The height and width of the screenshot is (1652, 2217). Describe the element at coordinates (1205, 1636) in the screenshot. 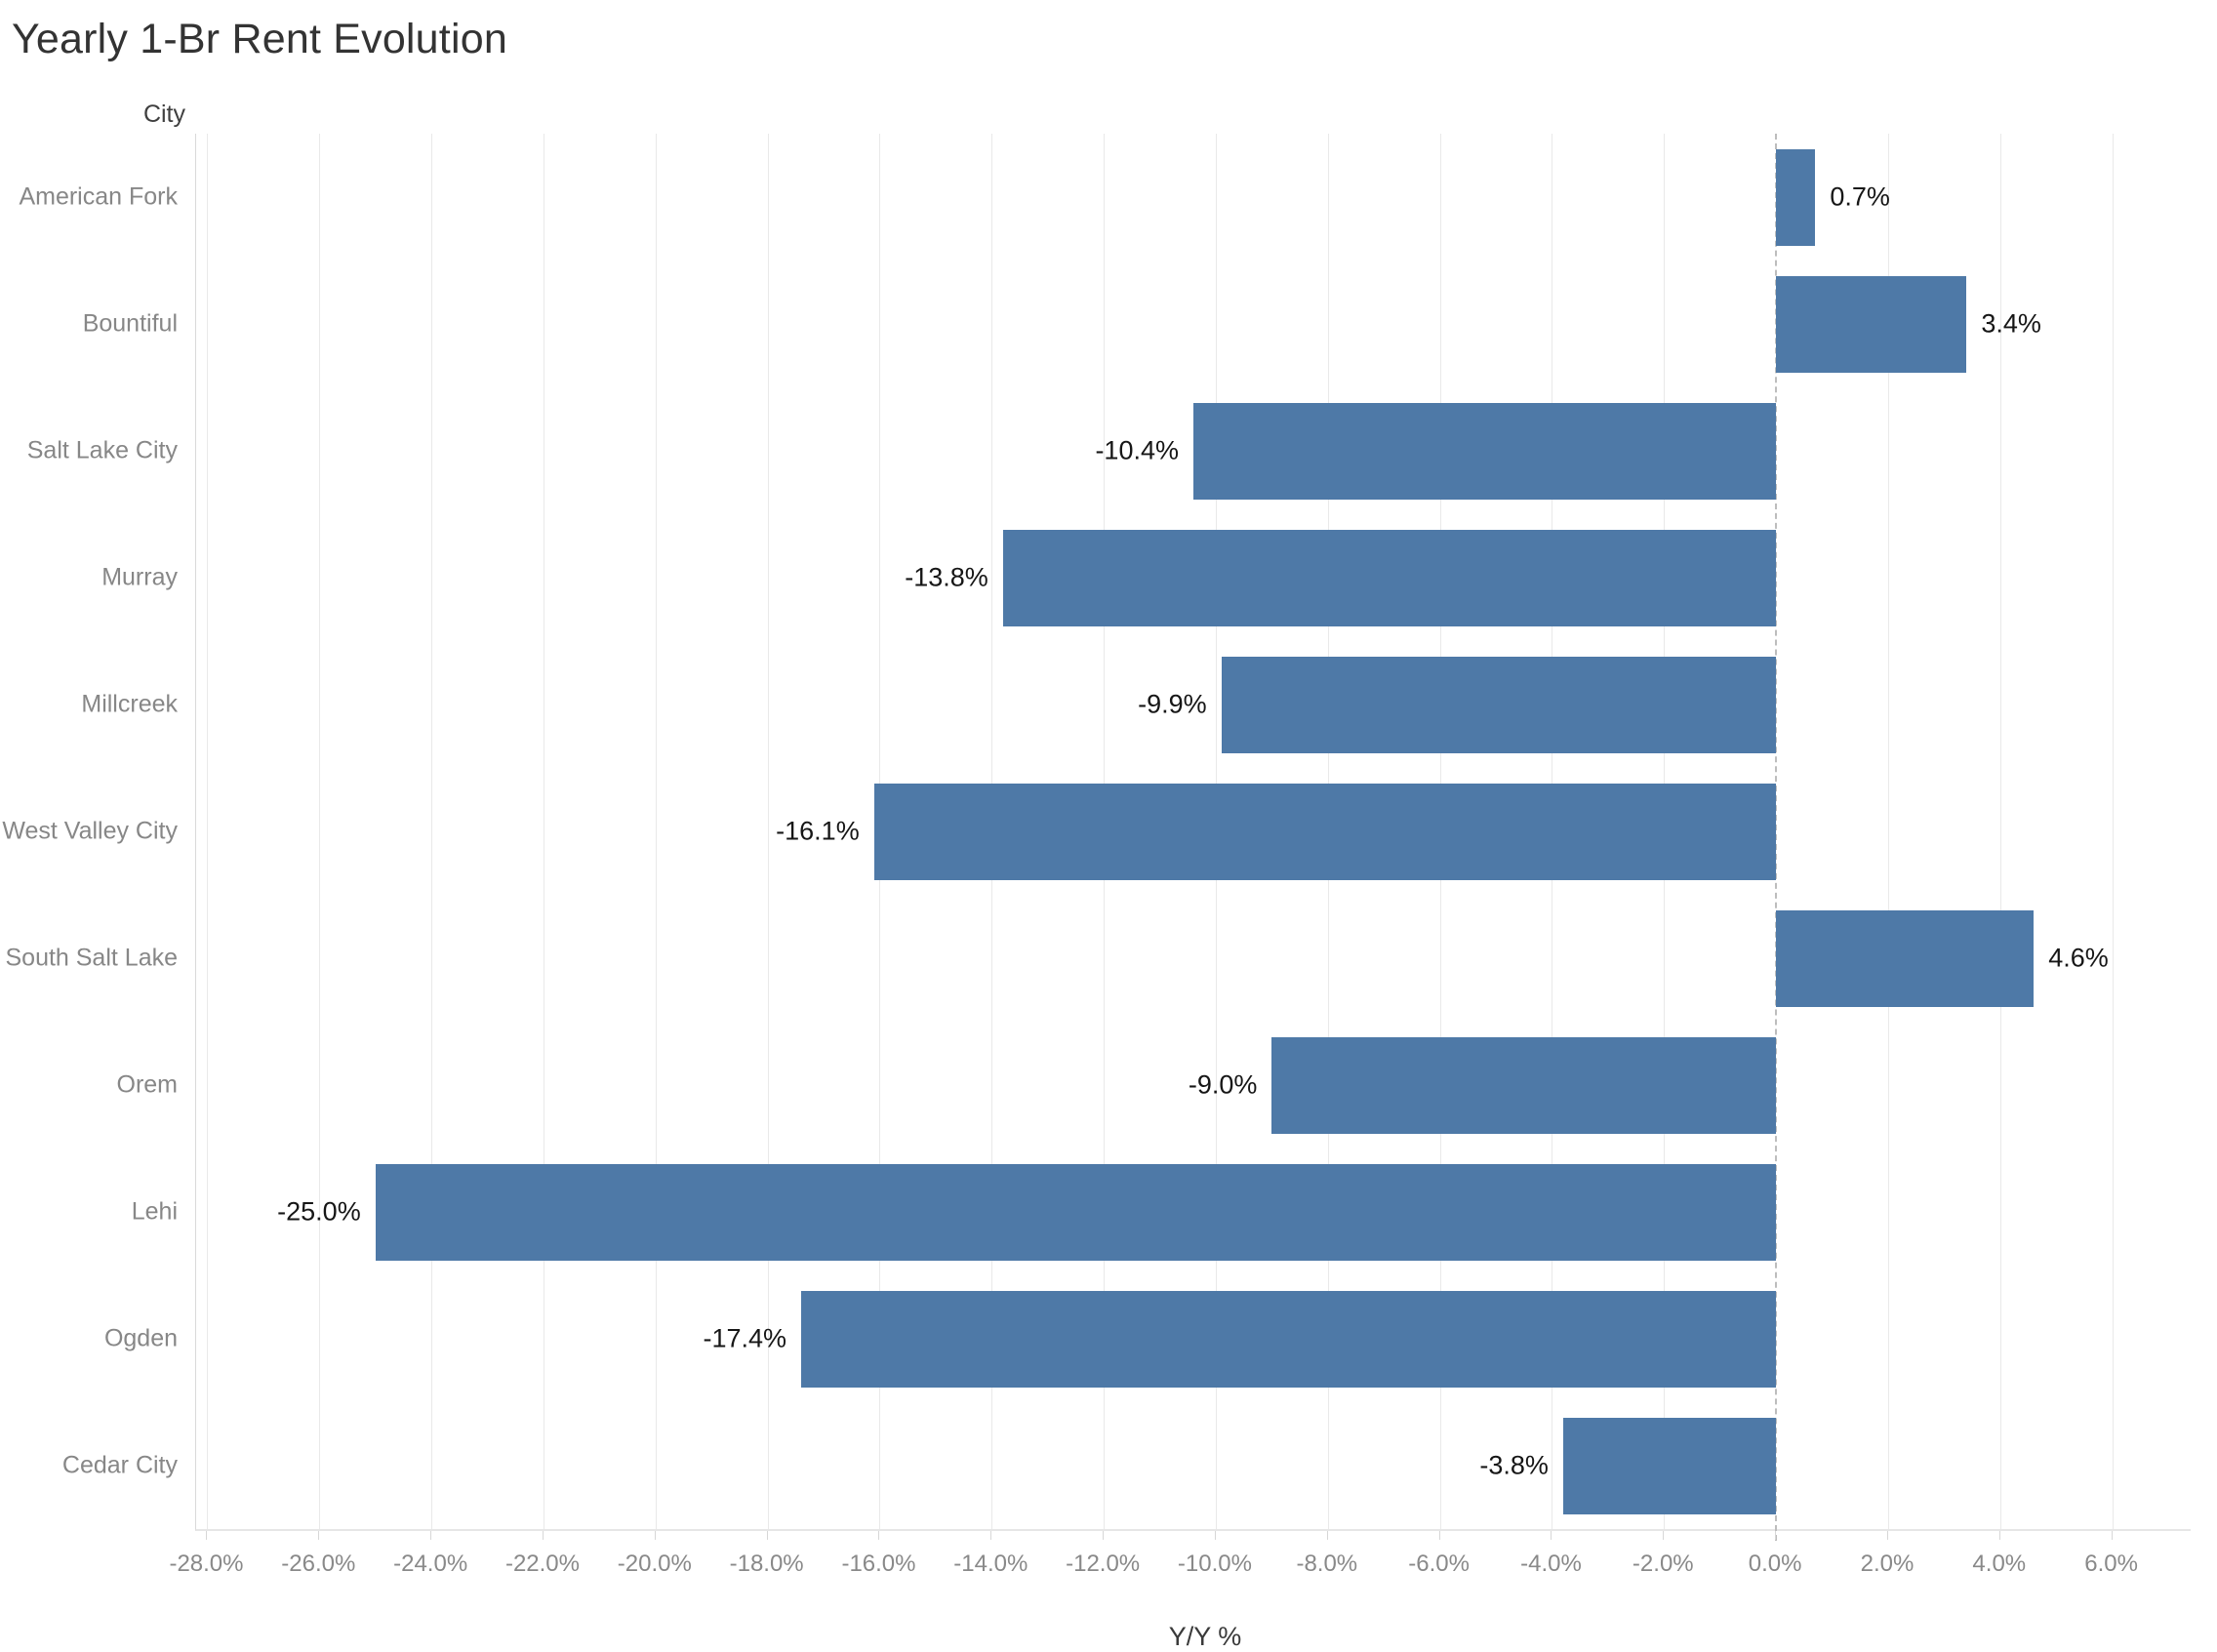

I see `x-axis-title: Y/Y %` at that location.